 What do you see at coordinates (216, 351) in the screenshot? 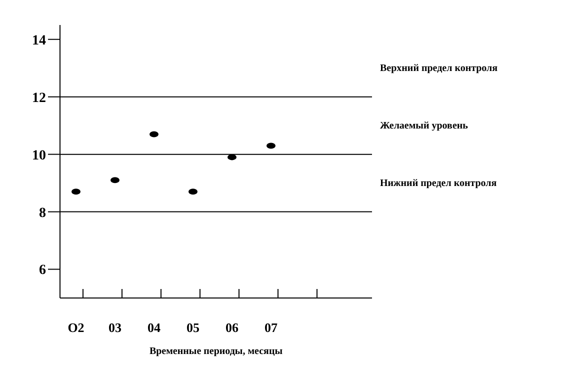
I see `x-axis-title: Временные периоды, месяцы` at bounding box center [216, 351].